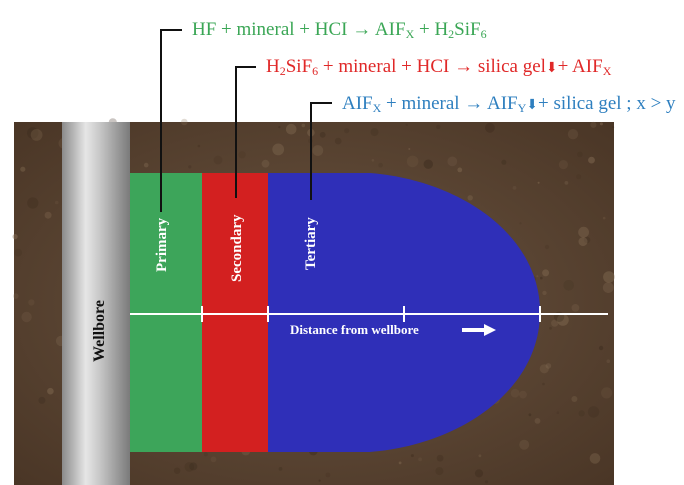 The height and width of the screenshot is (485, 684). I want to click on secondary-zone, so click(235, 312).